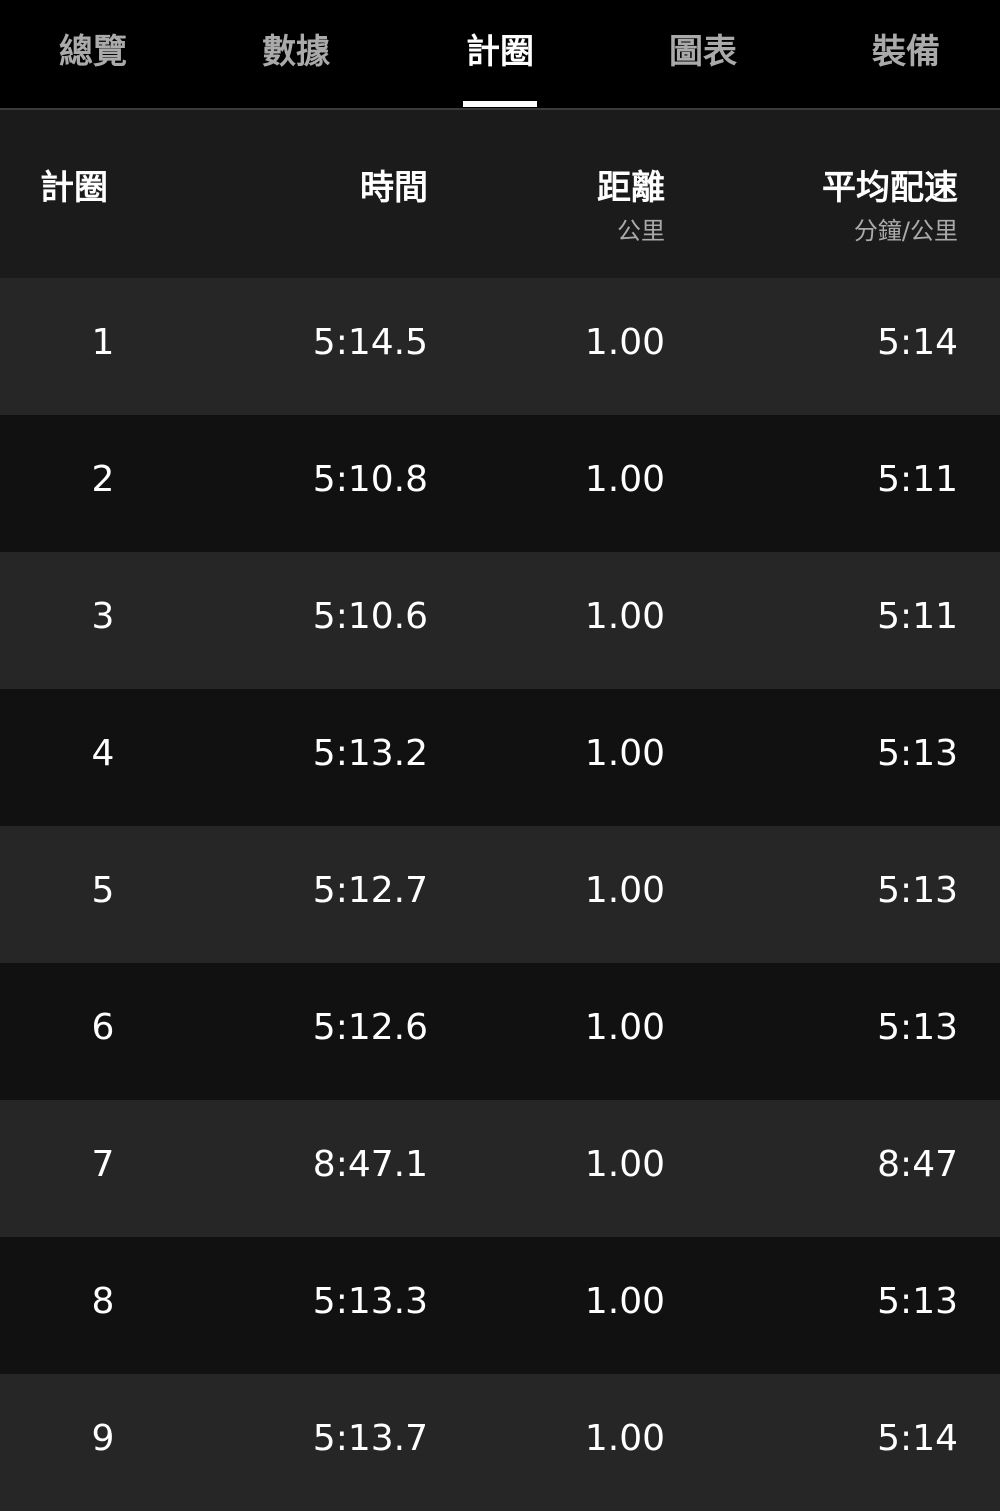  I want to click on lap-number: 7, so click(103, 1164).